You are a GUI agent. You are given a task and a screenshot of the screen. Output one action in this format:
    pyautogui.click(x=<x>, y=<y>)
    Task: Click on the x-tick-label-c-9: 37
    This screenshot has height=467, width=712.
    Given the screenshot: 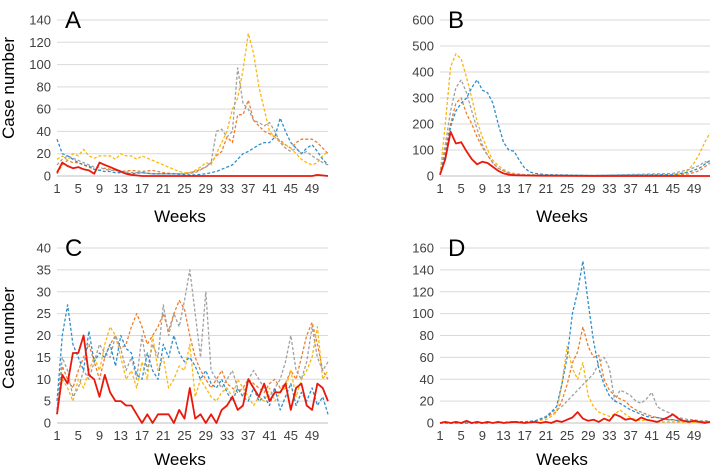 What is the action you would take?
    pyautogui.click(x=248, y=435)
    